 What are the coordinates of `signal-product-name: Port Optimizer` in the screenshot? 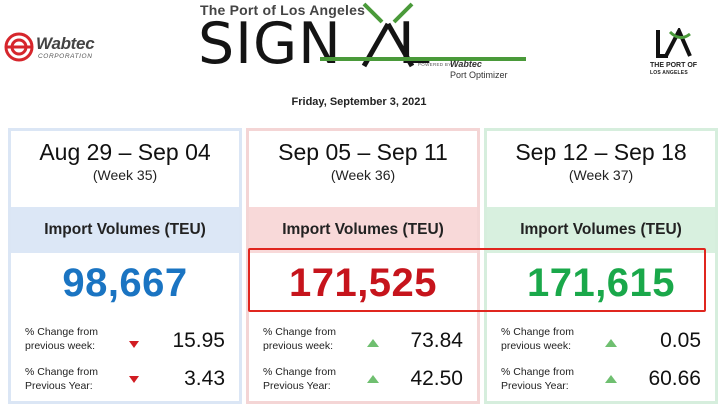 It's located at (479, 75).